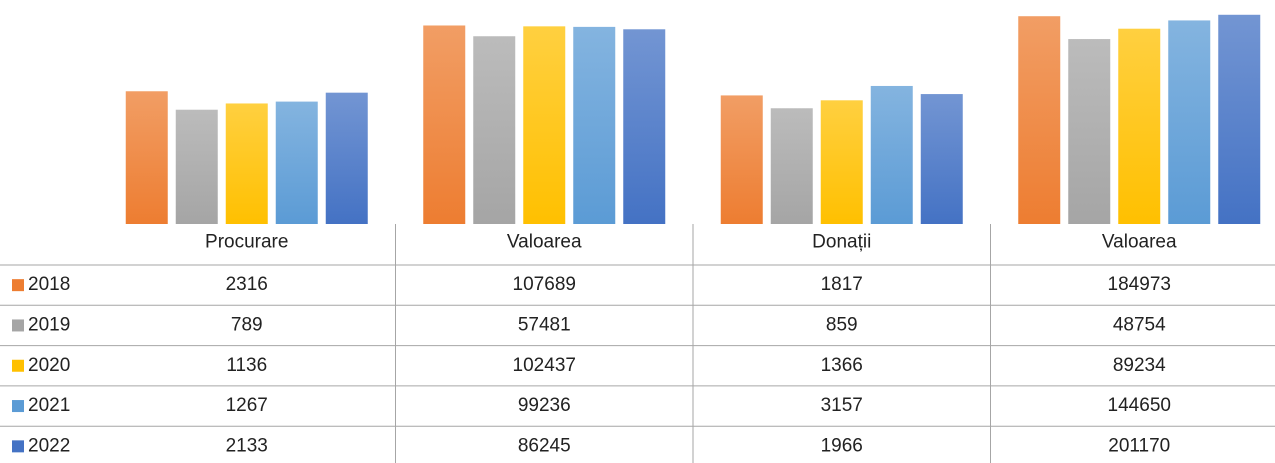 Image resolution: width=1275 pixels, height=463 pixels. Describe the element at coordinates (544, 365) in the screenshot. I see `table-value: 102437` at that location.